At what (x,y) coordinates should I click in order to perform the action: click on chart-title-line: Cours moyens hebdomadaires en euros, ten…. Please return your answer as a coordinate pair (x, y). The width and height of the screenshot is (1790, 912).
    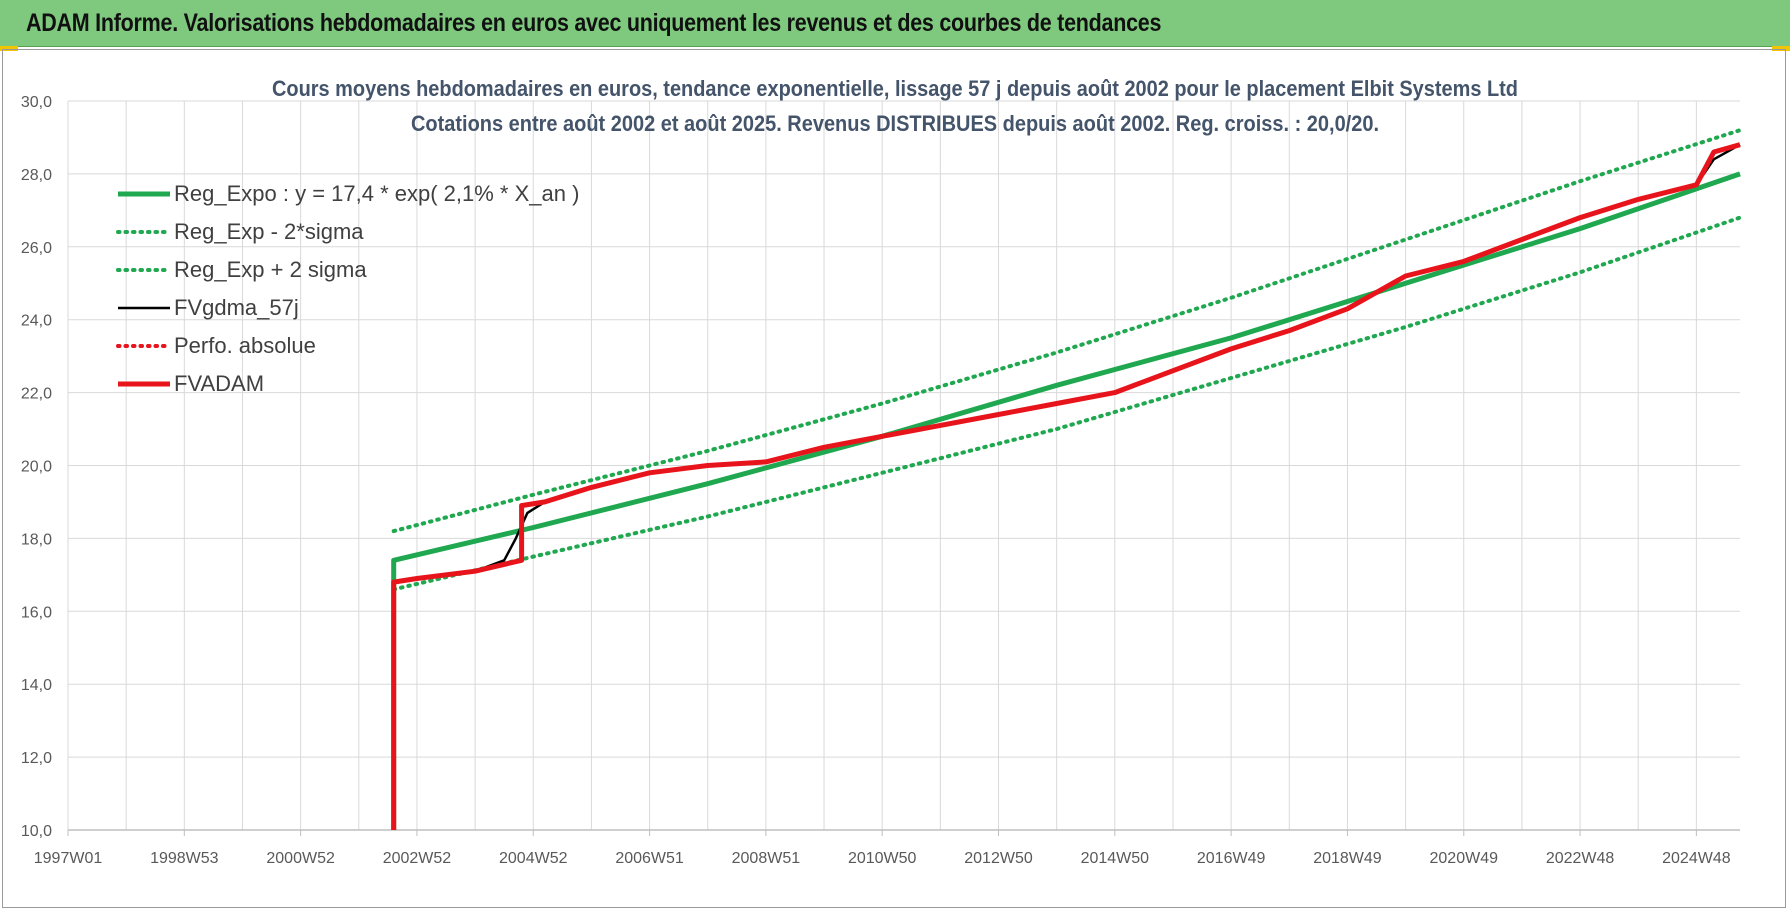
    Looking at the image, I should click on (895, 88).